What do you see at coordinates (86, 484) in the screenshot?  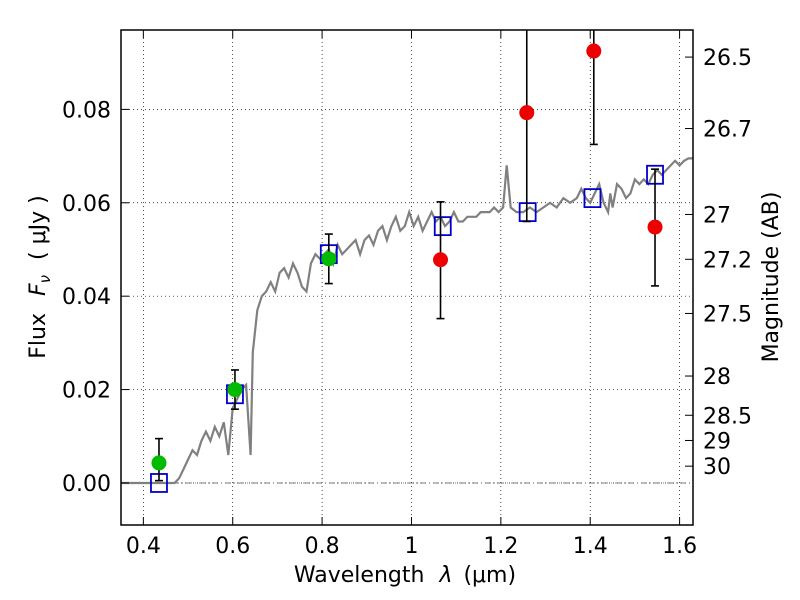 I see `y-tick-label: 0.00` at bounding box center [86, 484].